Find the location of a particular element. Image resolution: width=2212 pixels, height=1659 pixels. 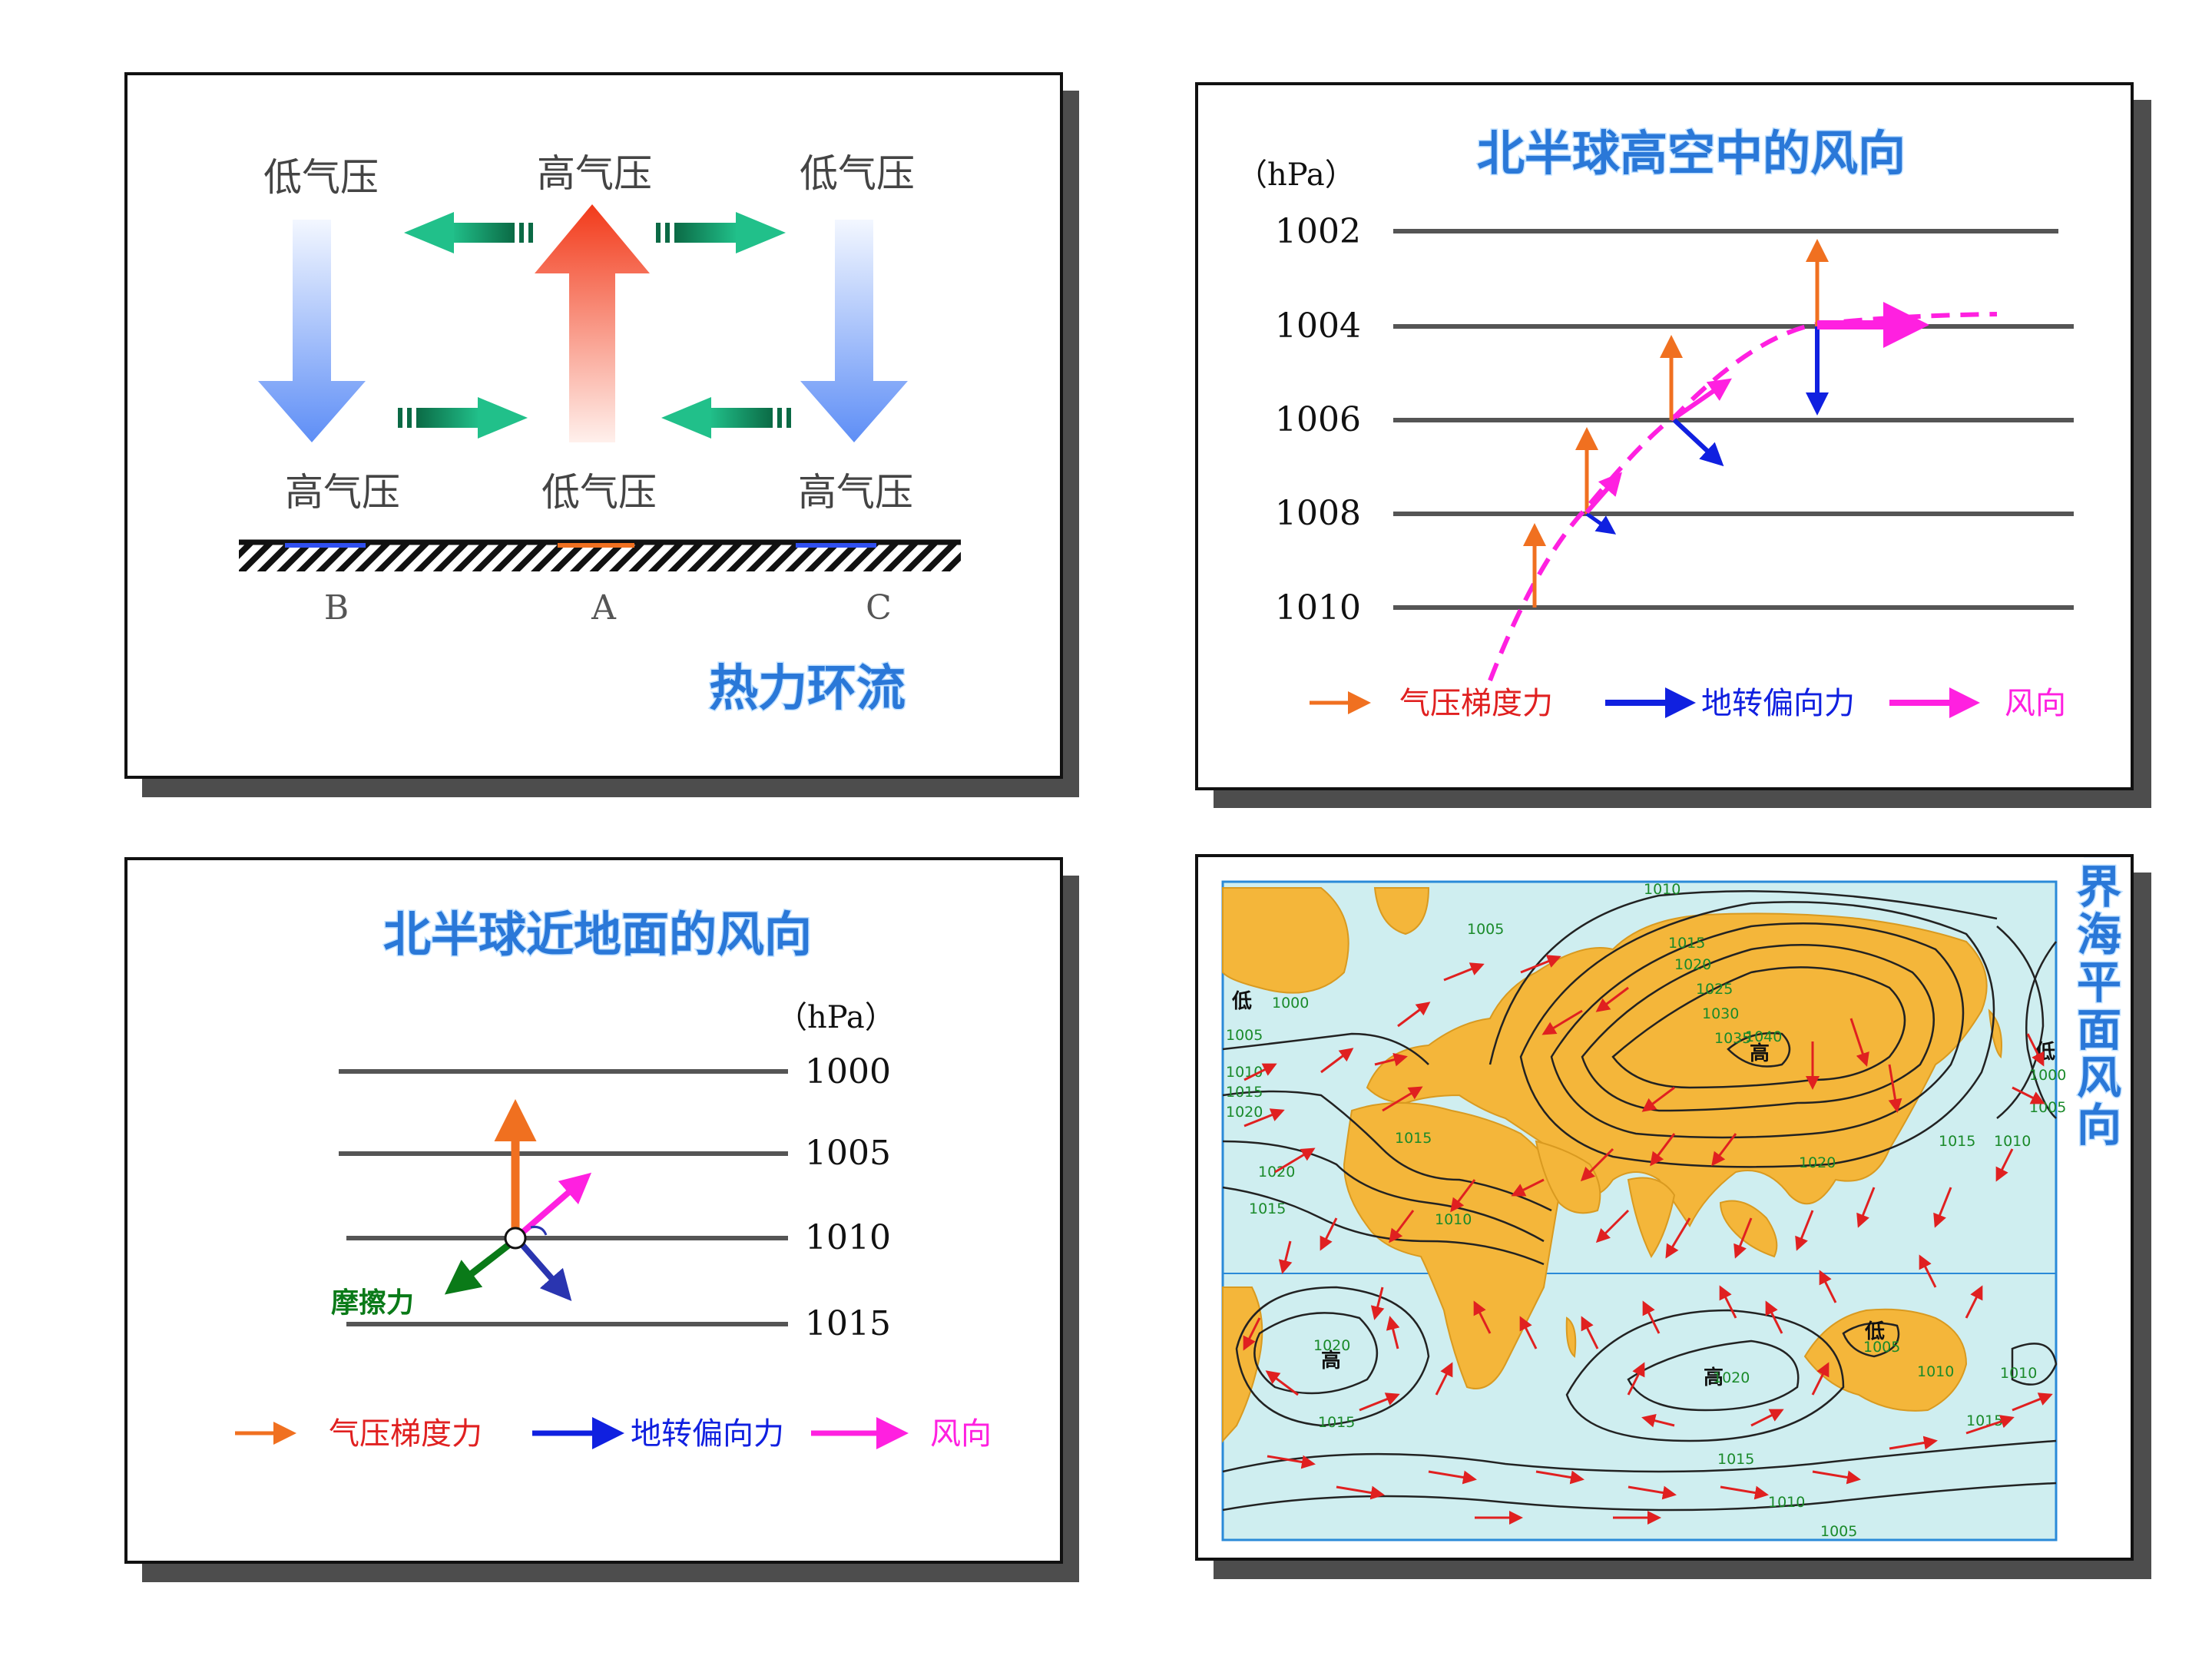

map-title-vertical: 一月份世界海平面风向 is located at coordinates (2095, 1004).